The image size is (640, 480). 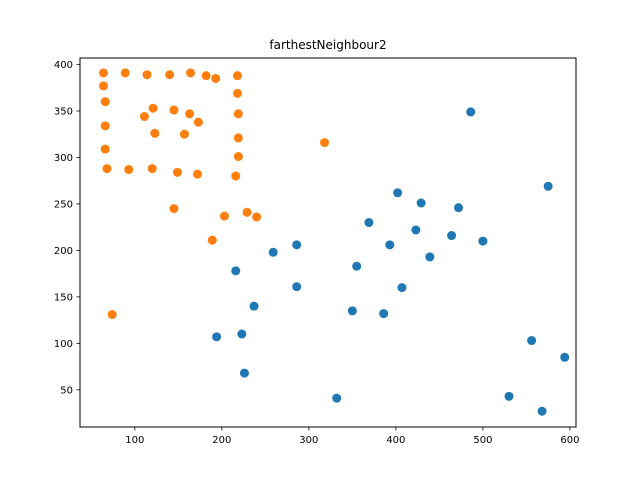 I want to click on x-axis-ticks: 100 200 300 400 500 600, so click(x=352, y=436).